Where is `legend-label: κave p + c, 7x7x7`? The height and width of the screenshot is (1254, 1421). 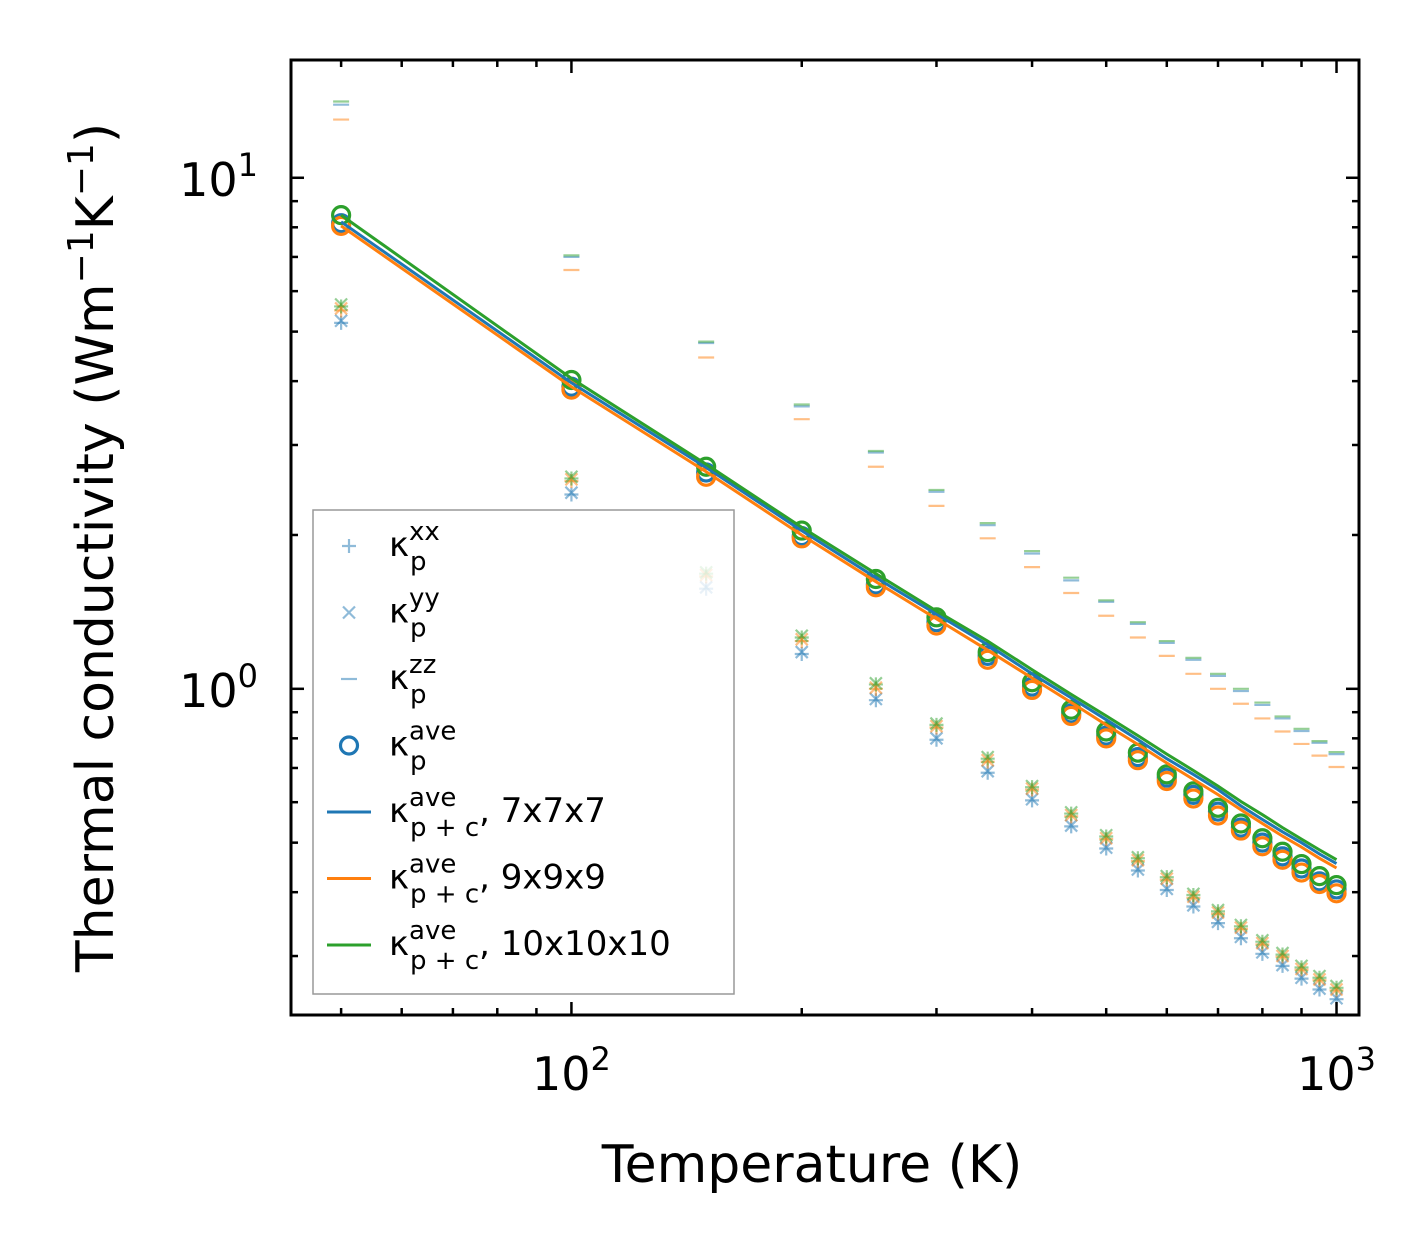
legend-label: κave p + c, 7x7x7 is located at coordinates (497, 813).